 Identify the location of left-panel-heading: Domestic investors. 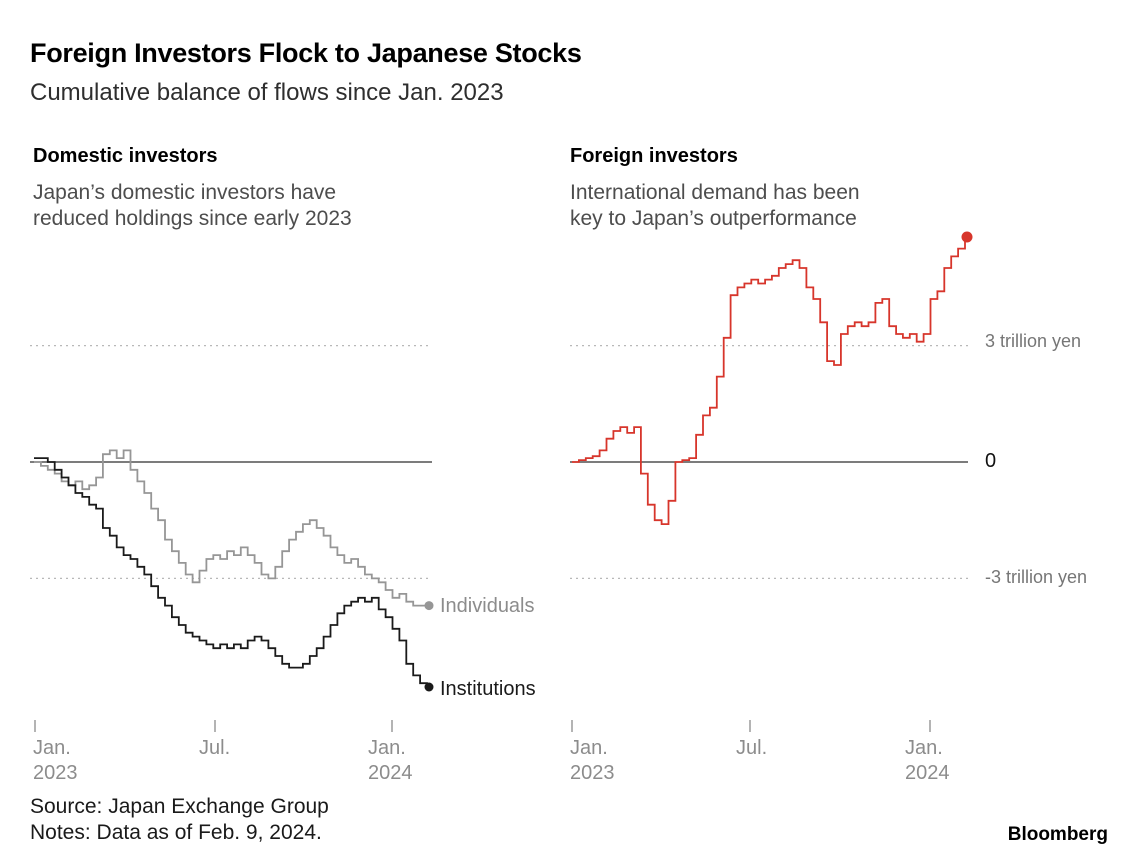
(125, 156).